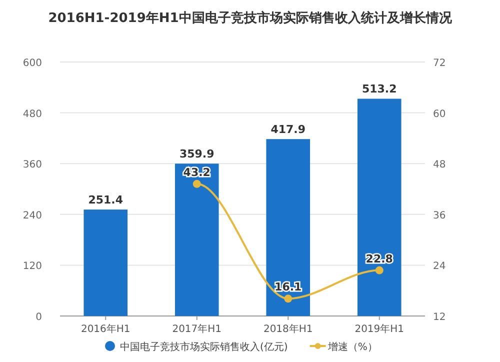  I want to click on data-label: 16.1, so click(288, 287).